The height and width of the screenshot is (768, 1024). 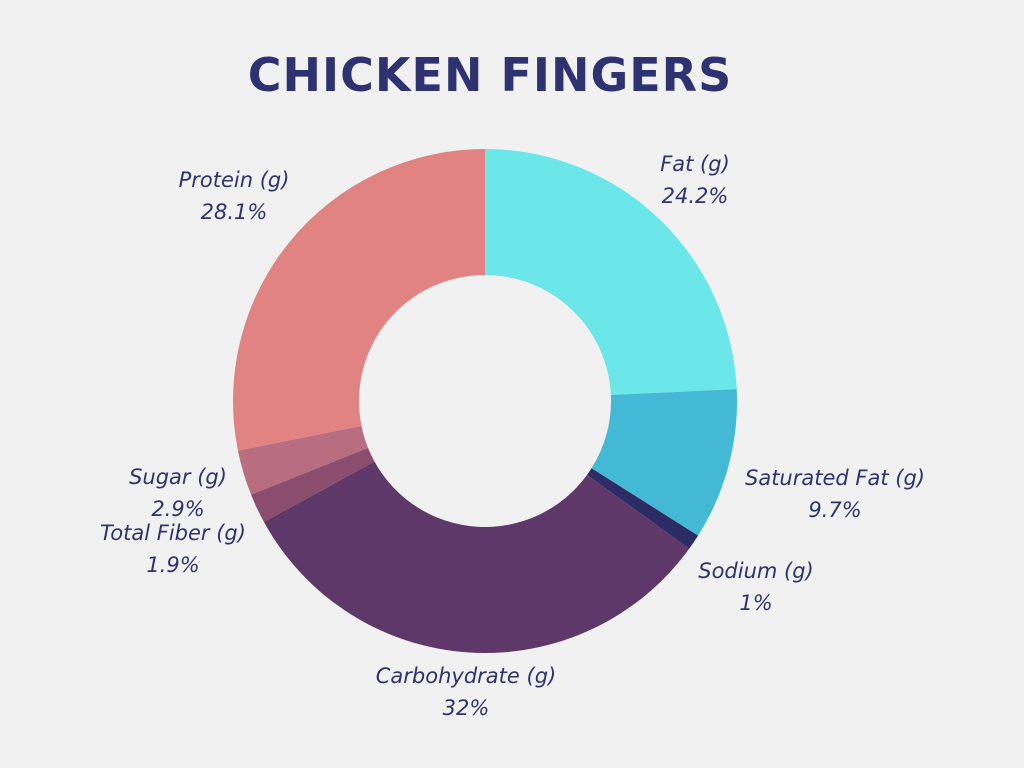 I want to click on slice-label-value: 1.9%, so click(x=173, y=565).